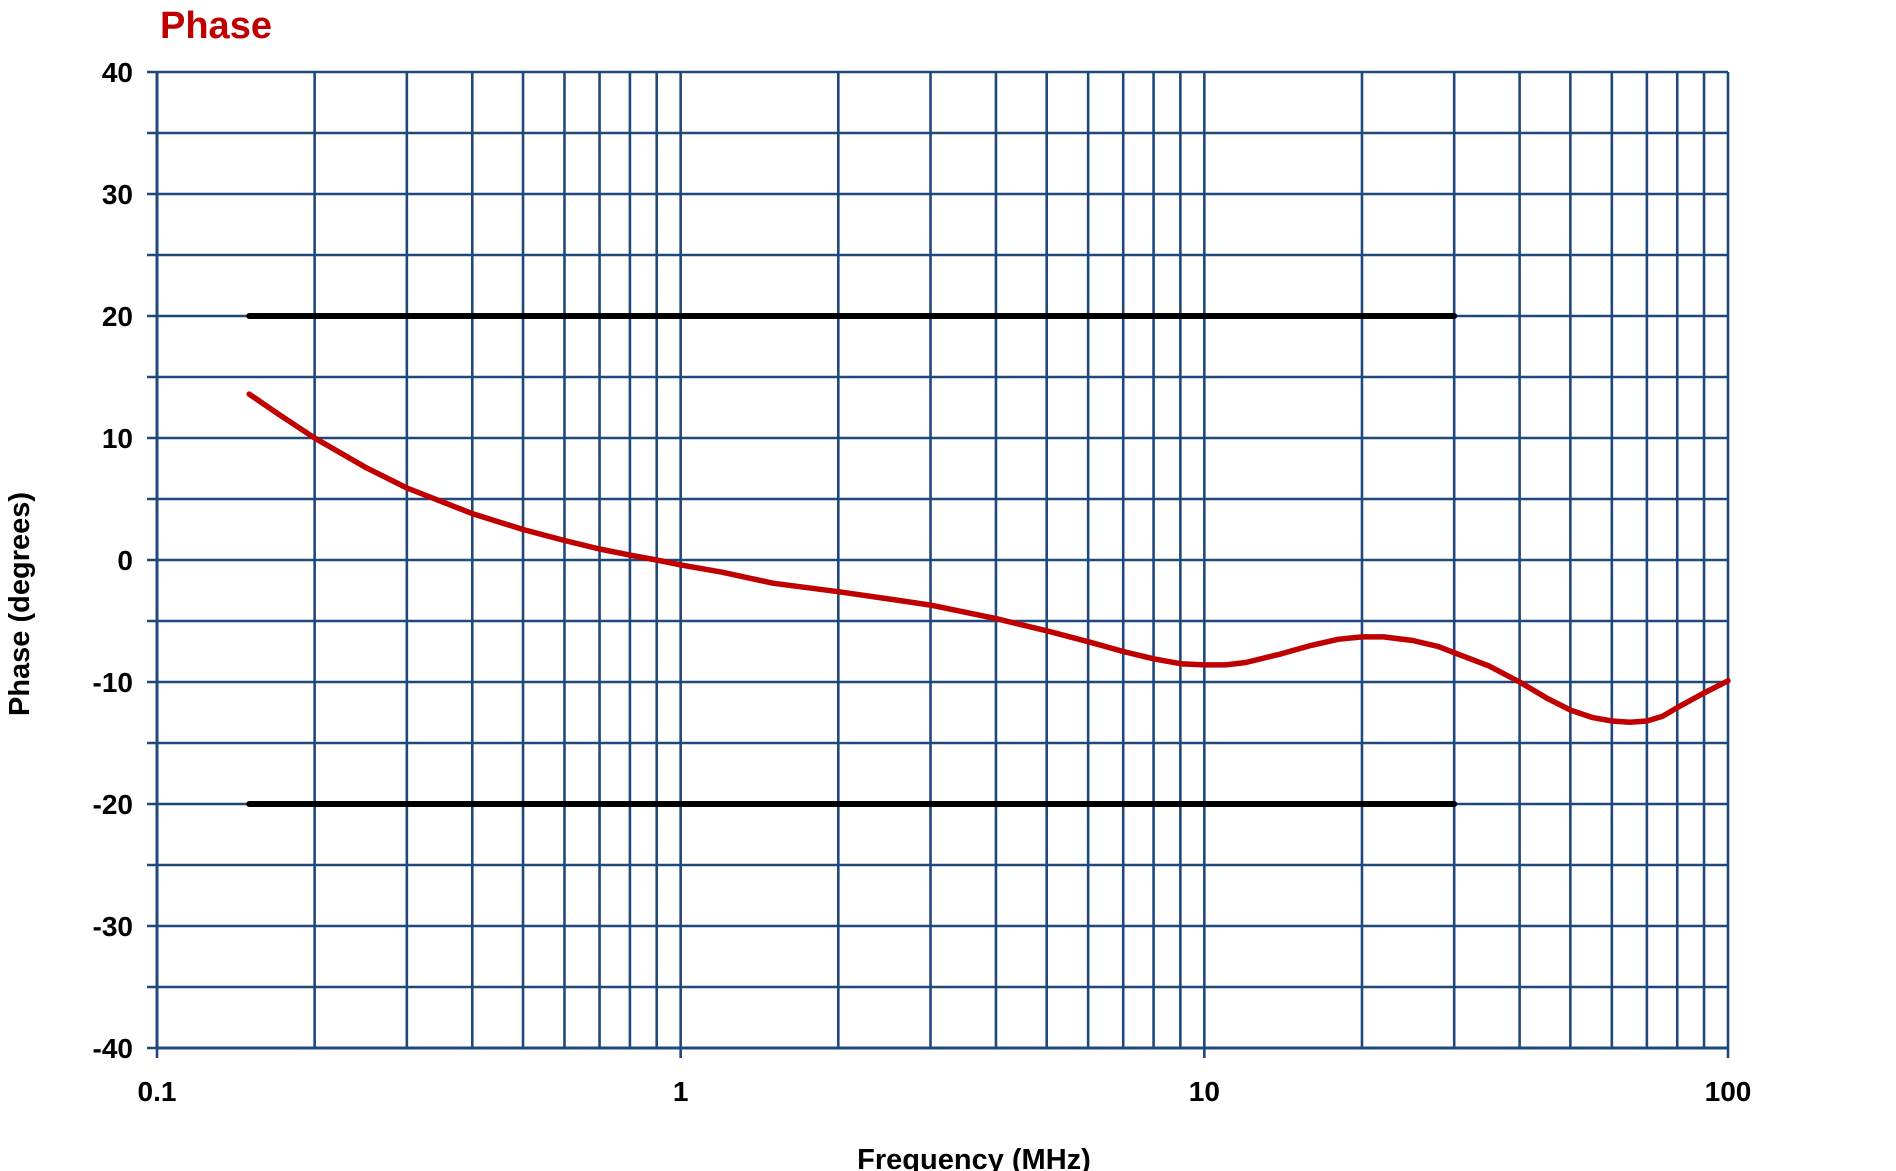 The image size is (1896, 1171). I want to click on x-tick-label: 100, so click(1728, 1091).